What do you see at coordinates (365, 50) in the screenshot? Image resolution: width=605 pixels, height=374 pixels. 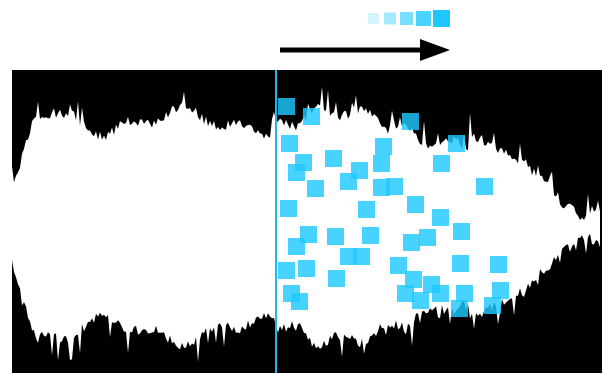 I see `right-arrow-icon` at bounding box center [365, 50].